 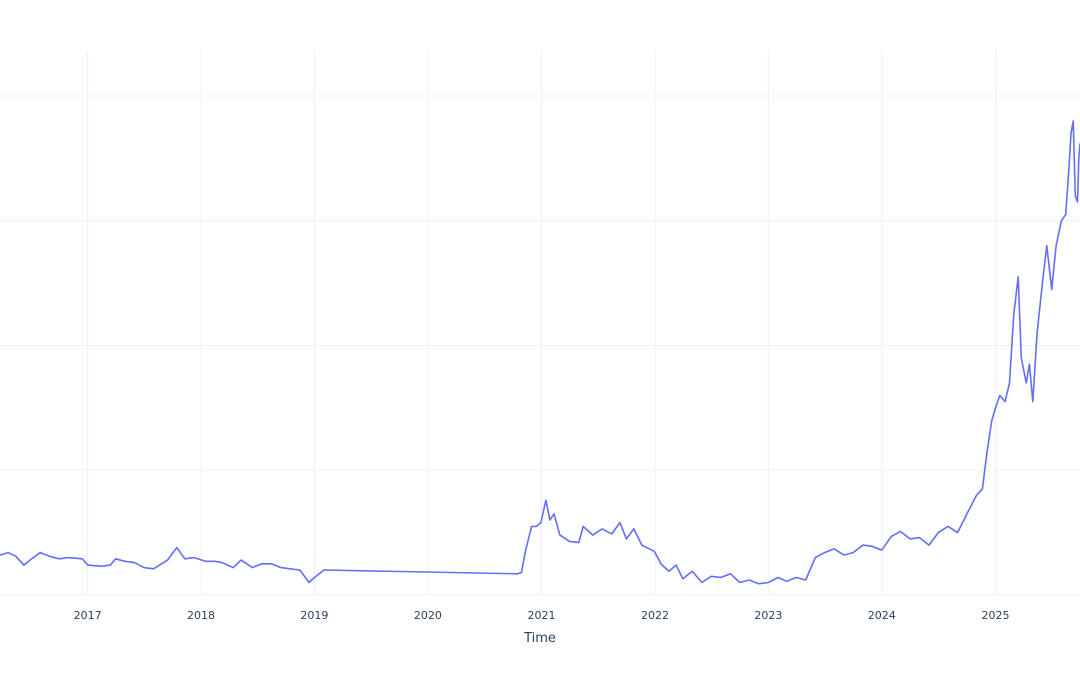 I want to click on x-tick-label: 2022, so click(x=655, y=615).